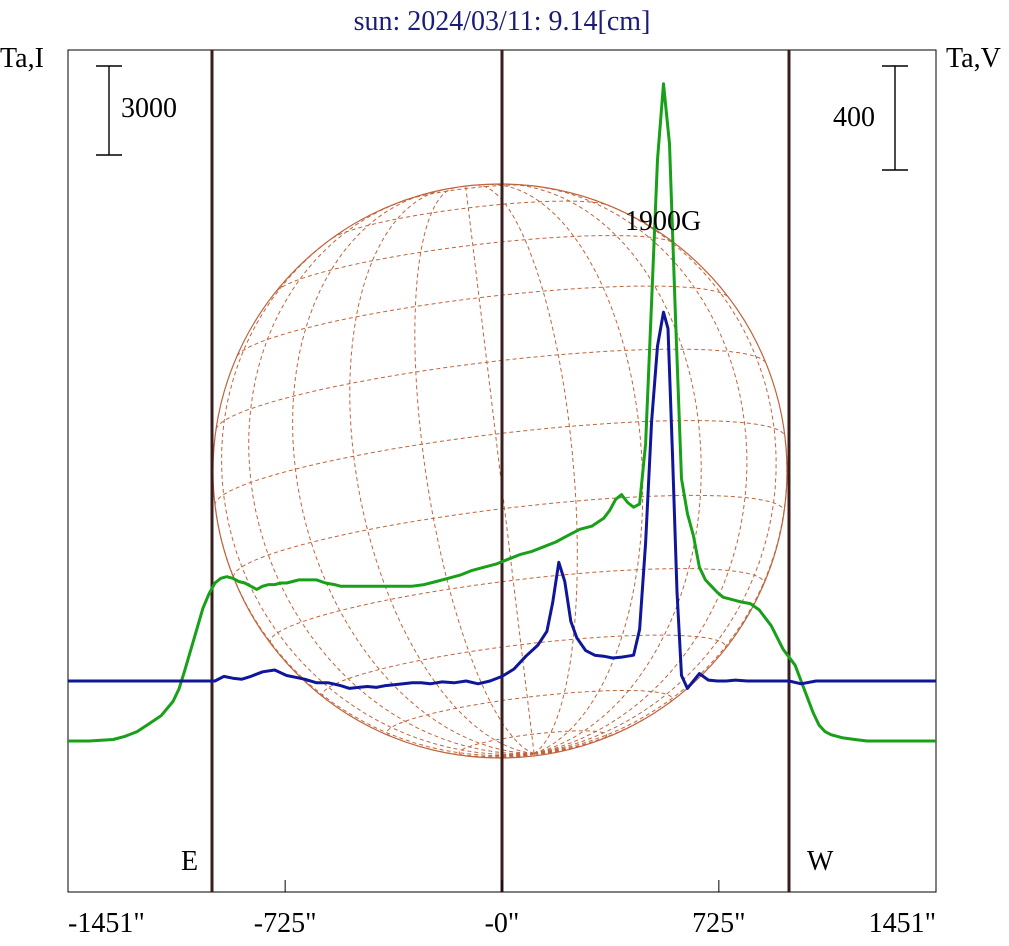 The height and width of the screenshot is (946, 1009). Describe the element at coordinates (22, 58) in the screenshot. I see `left-axis-label: Ta,I` at that location.